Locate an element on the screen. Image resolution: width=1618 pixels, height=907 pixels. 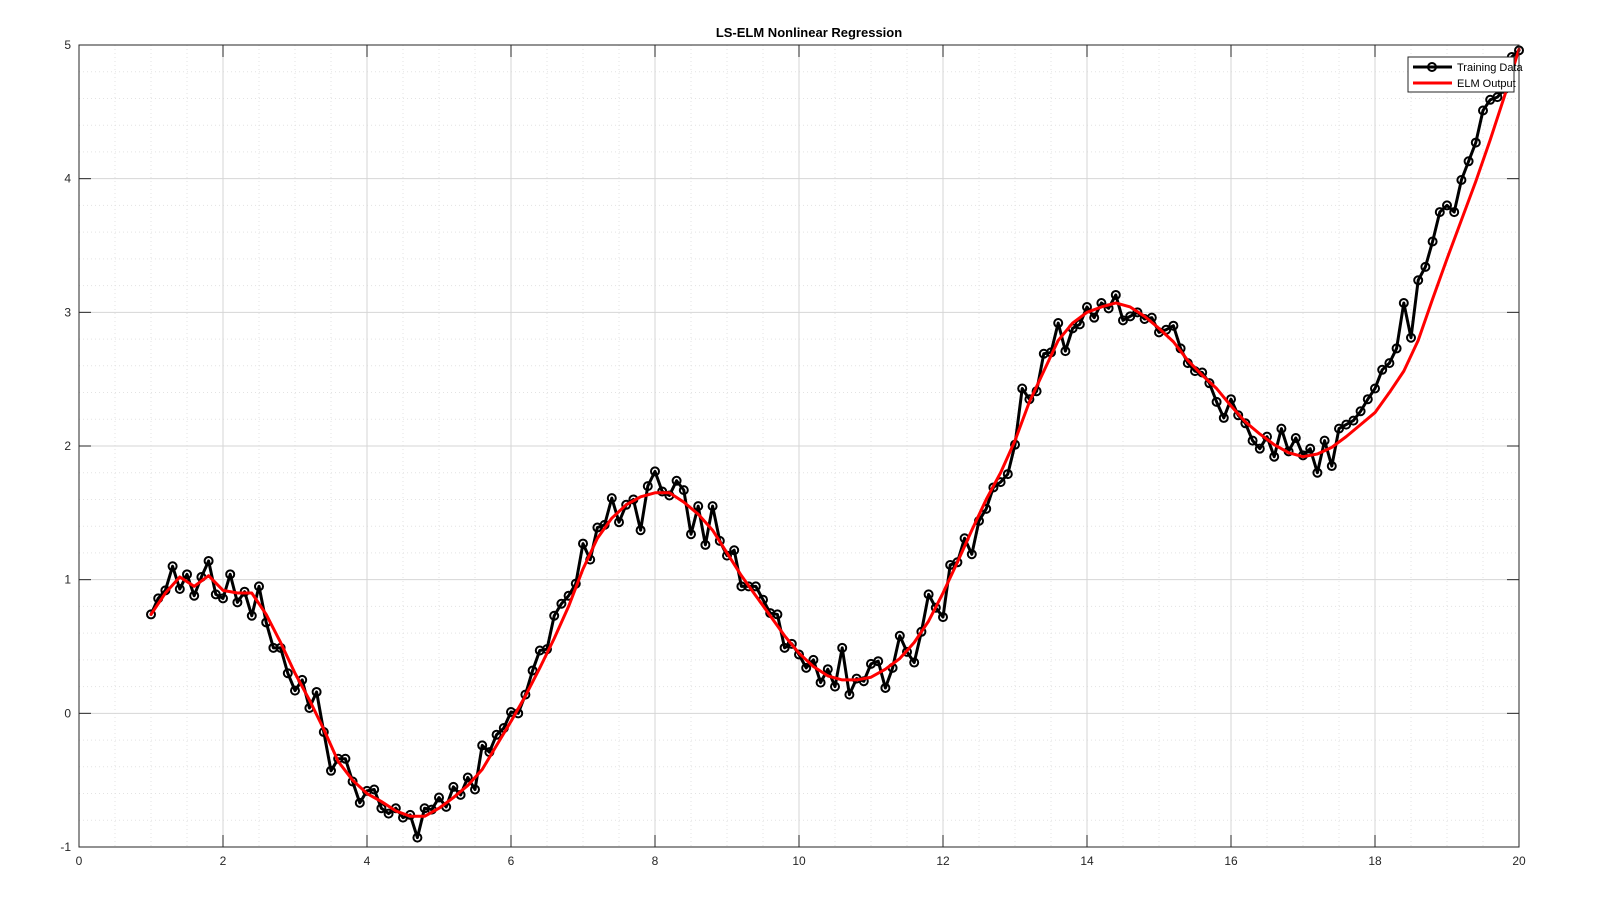
x-tick-label: 14 is located at coordinates (1087, 861).